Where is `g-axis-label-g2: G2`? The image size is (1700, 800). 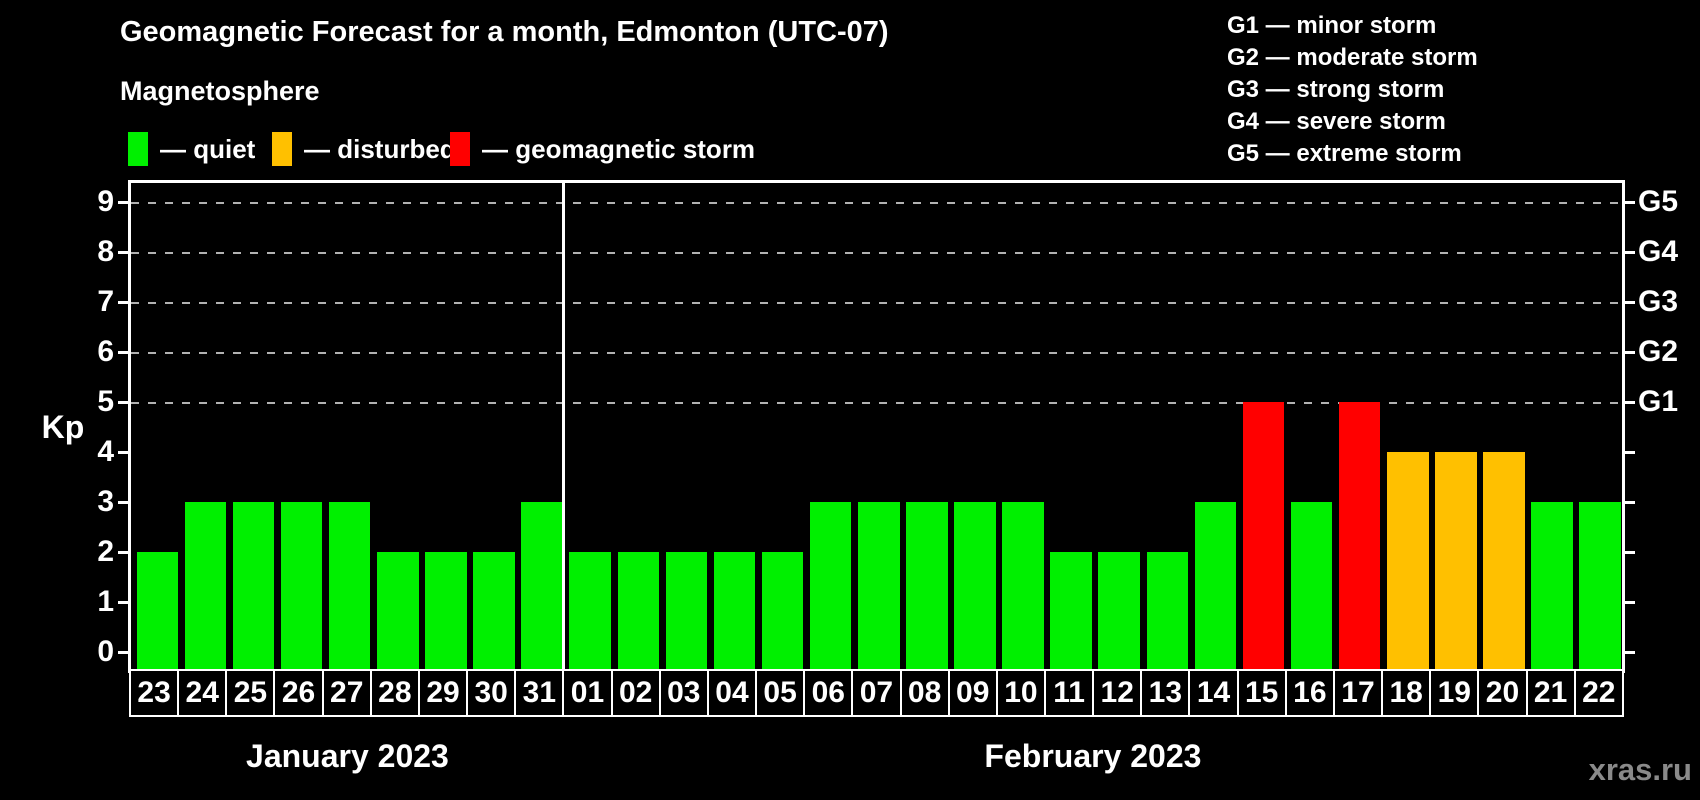
g-axis-label-g2: G2 is located at coordinates (1658, 351).